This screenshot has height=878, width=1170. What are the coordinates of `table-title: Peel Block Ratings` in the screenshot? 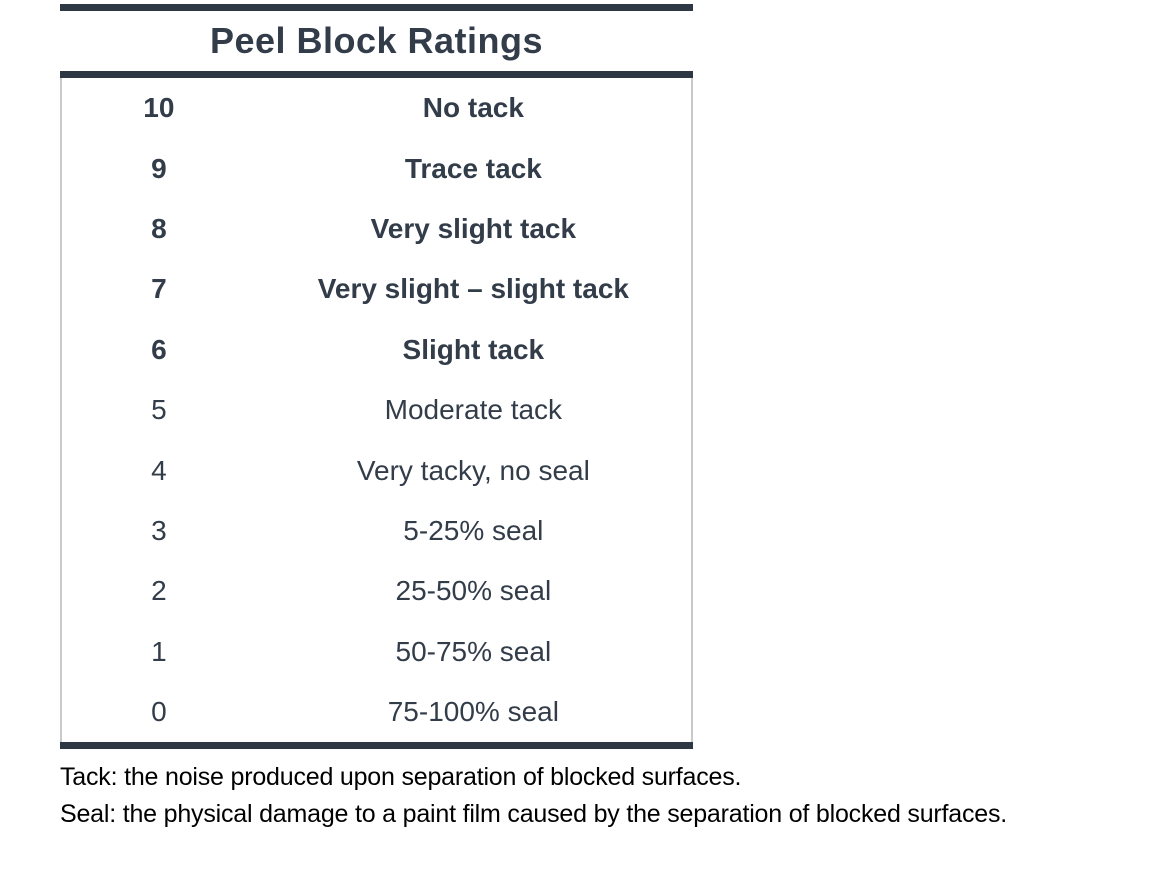 It's located at (376, 40).